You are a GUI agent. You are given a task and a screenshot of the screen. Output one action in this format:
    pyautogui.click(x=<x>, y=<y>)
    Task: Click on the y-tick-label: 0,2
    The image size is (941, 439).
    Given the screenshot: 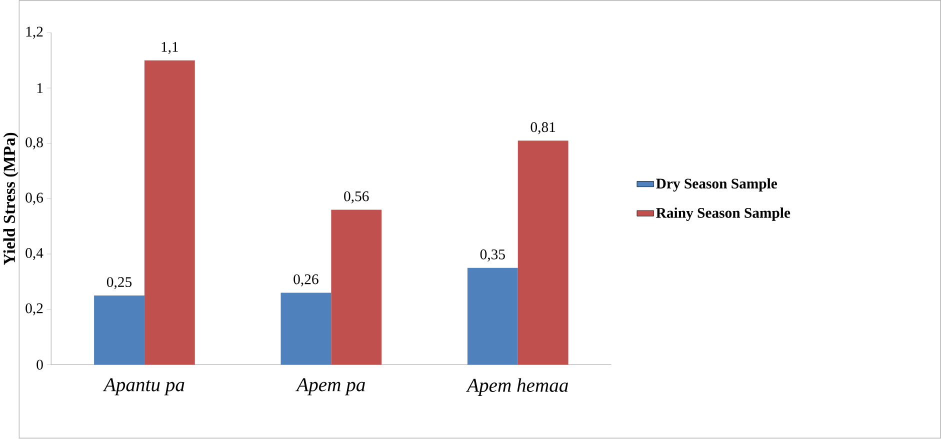 What is the action you would take?
    pyautogui.click(x=34, y=310)
    